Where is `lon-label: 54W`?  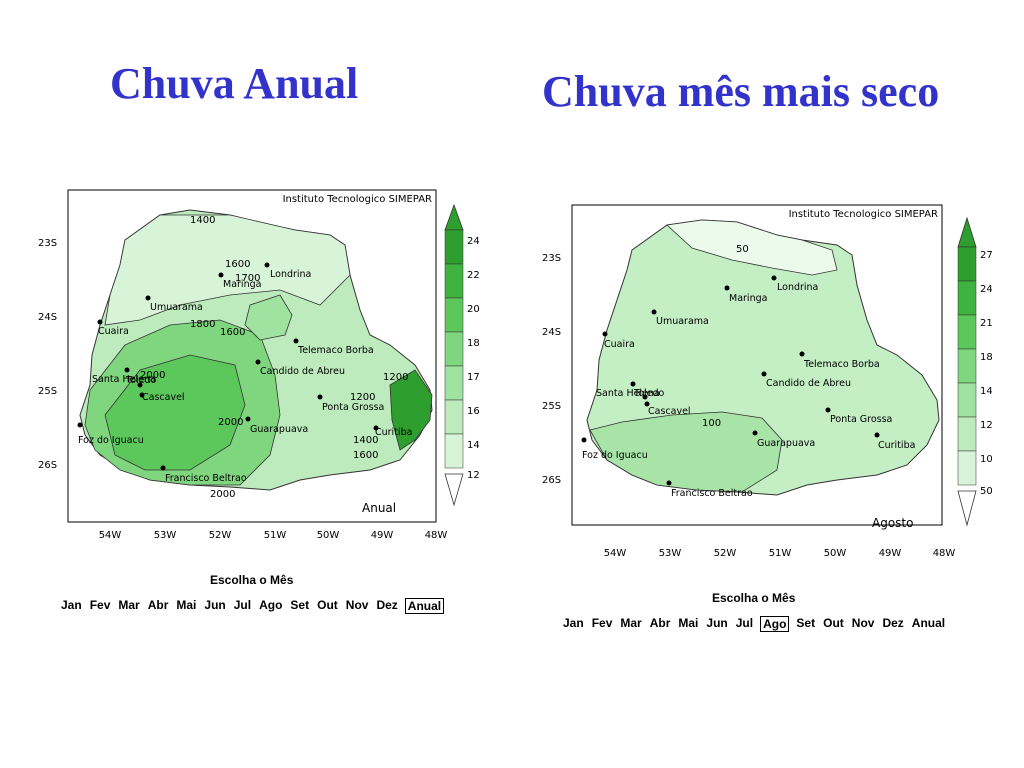
lon-label: 54W is located at coordinates (615, 553).